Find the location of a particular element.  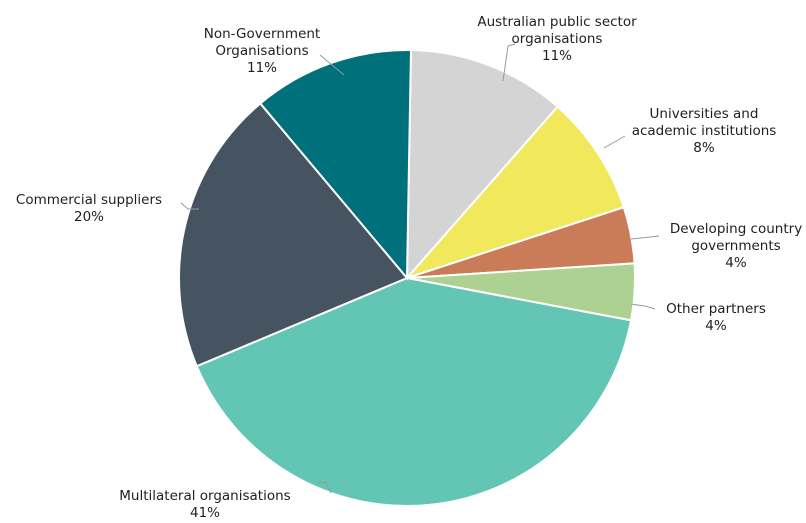

slice-label-universities: Universities and academic institutions 8% is located at coordinates (704, 131).